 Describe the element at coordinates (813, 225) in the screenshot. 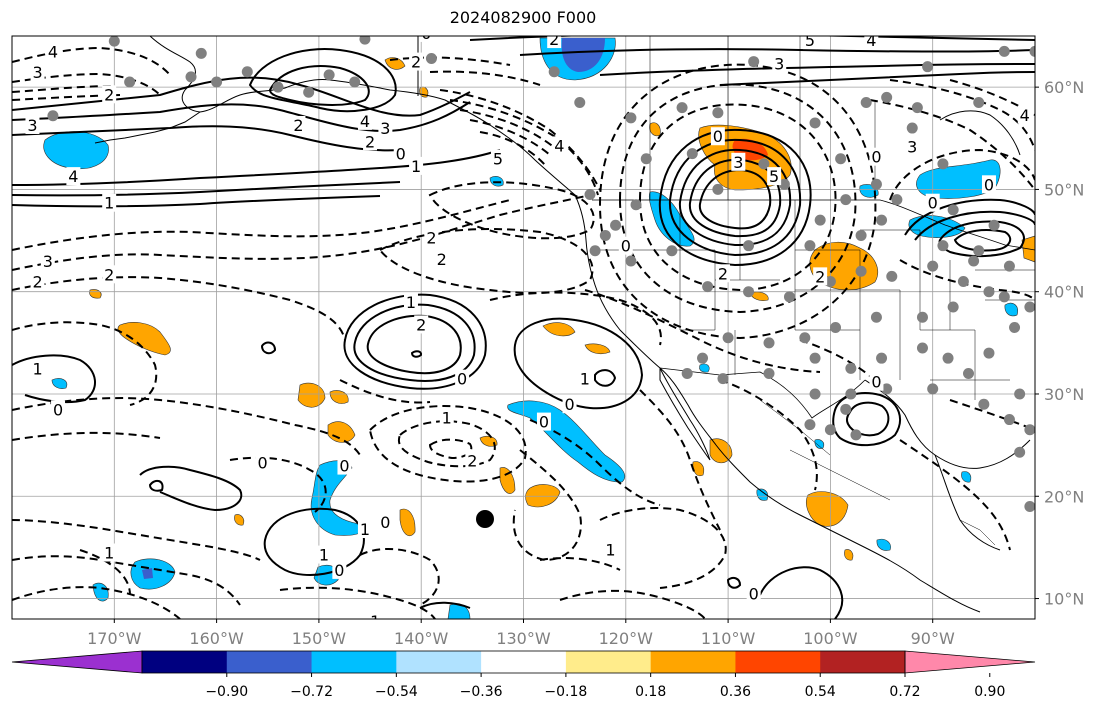

I see `canada-us-border` at that location.